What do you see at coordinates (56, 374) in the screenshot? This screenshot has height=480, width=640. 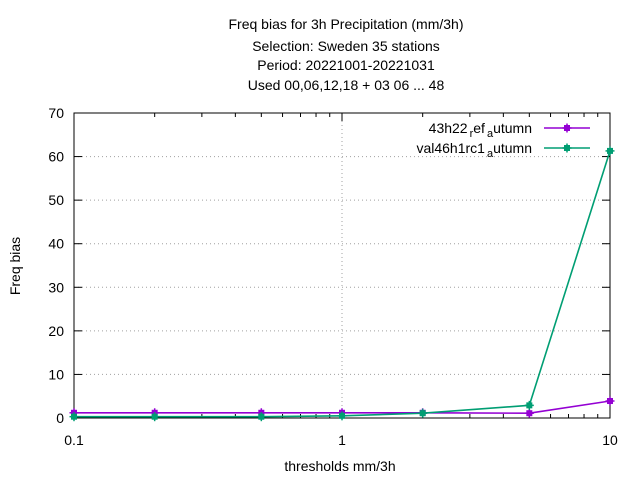 I see `y-tick-label: 10` at bounding box center [56, 374].